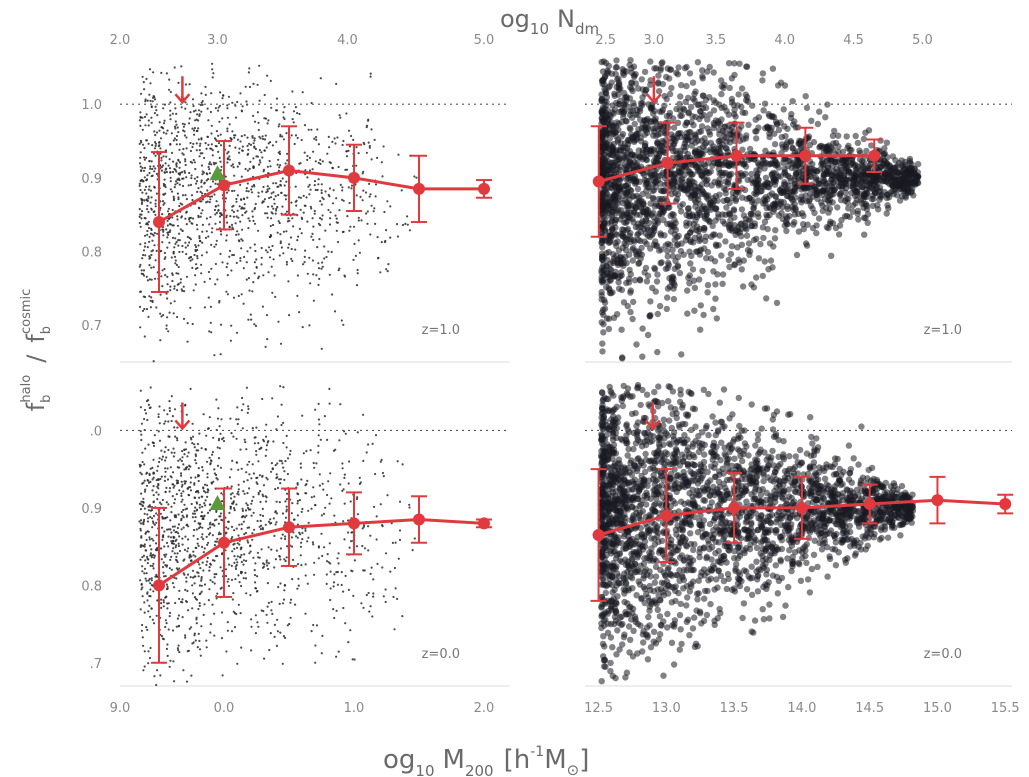 This screenshot has width=1029, height=777. I want to click on top-axis-var: N, so click(566, 19).